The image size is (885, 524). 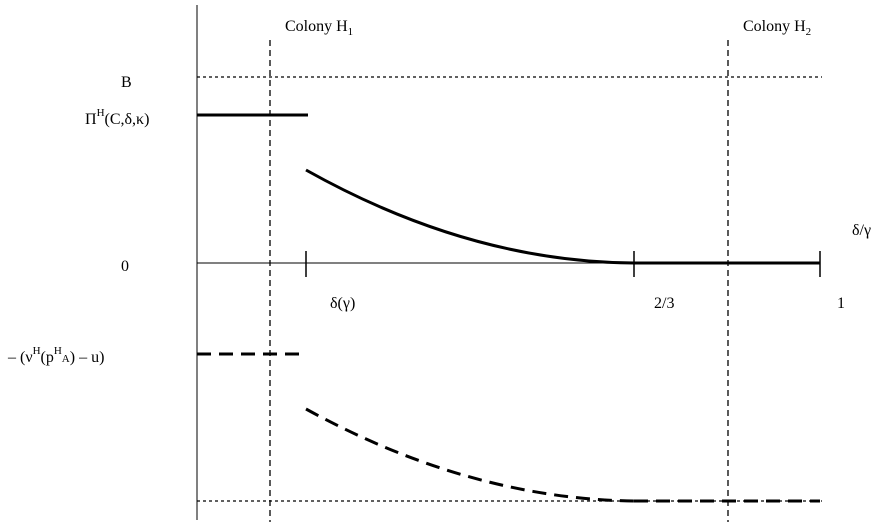 What do you see at coordinates (117, 117) in the screenshot?
I see `pi-label: ΠH(C,δ,κ)` at bounding box center [117, 117].